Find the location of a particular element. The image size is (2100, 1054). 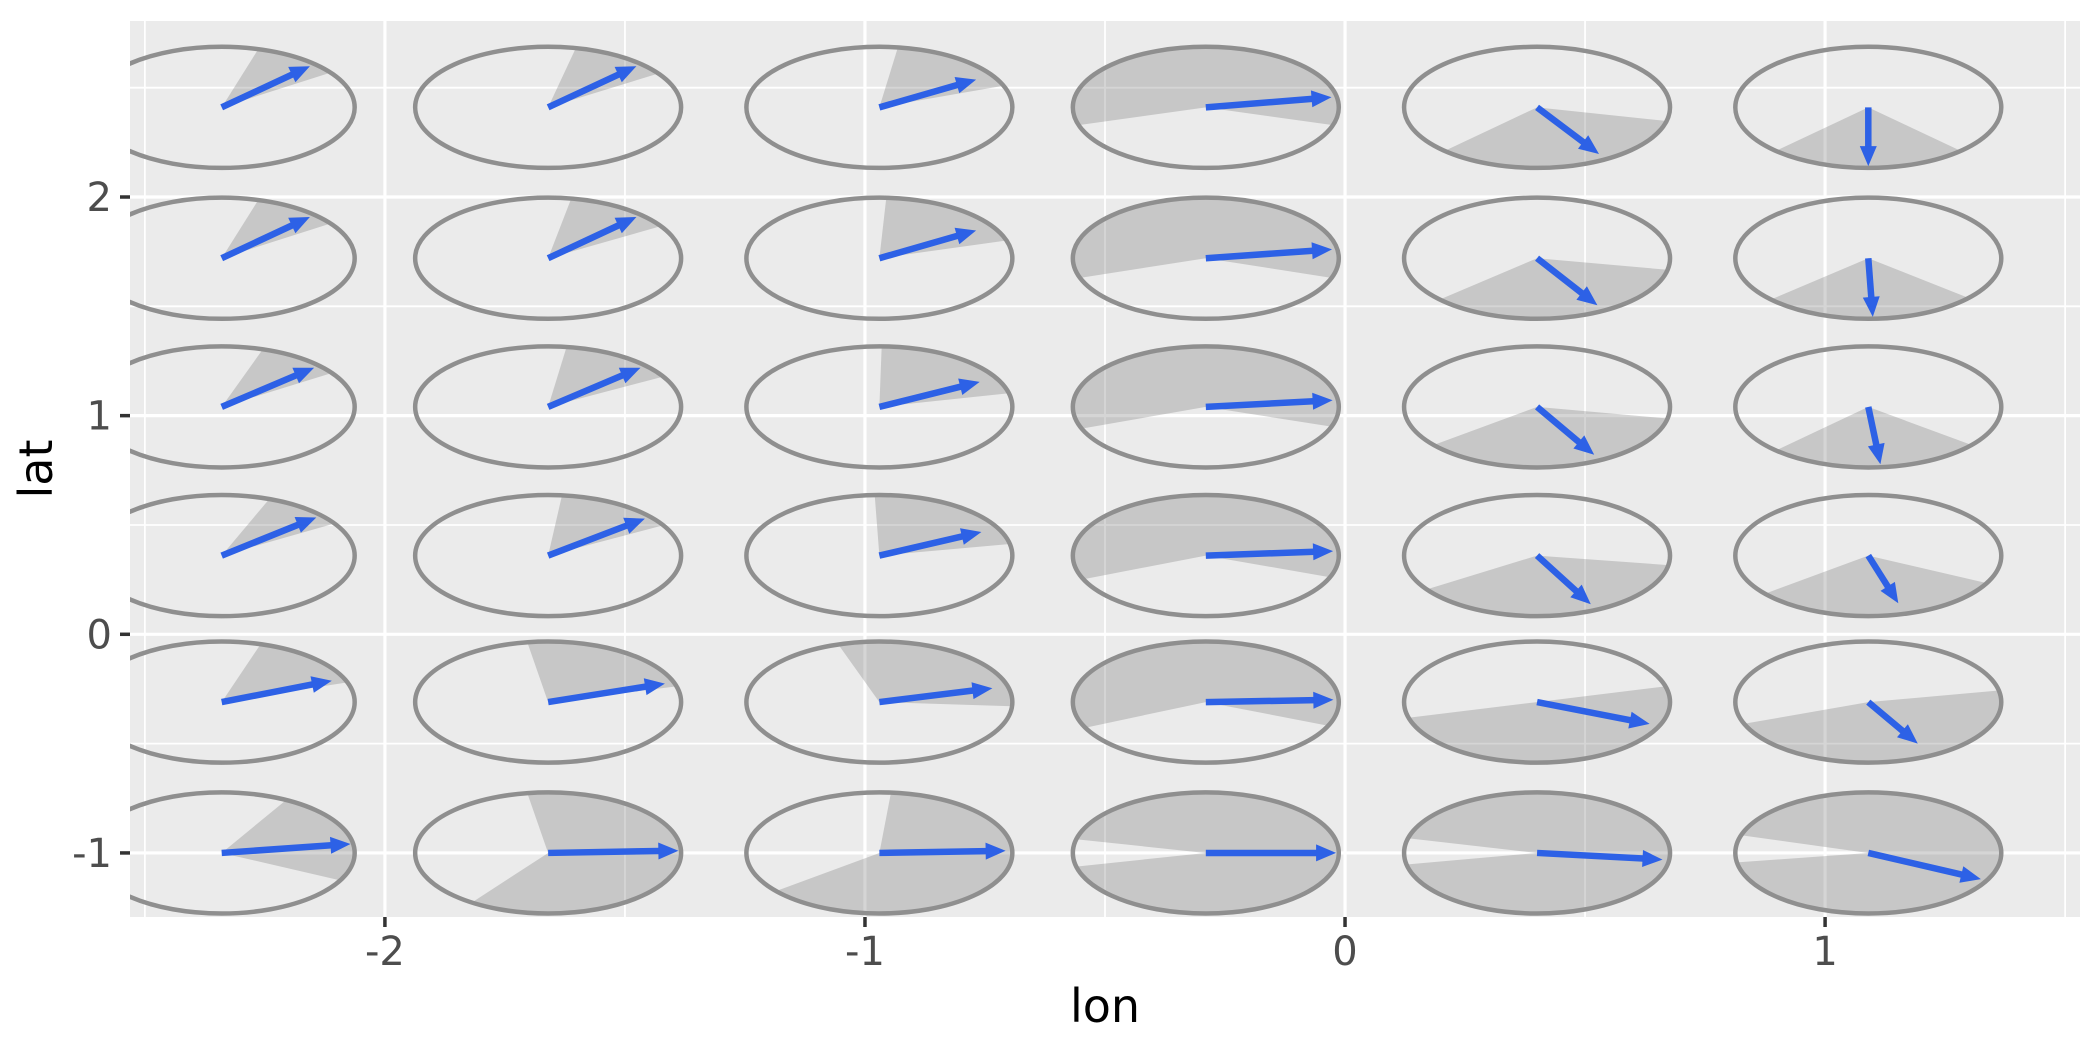

y-tick-label: 0 is located at coordinates (99, 635).